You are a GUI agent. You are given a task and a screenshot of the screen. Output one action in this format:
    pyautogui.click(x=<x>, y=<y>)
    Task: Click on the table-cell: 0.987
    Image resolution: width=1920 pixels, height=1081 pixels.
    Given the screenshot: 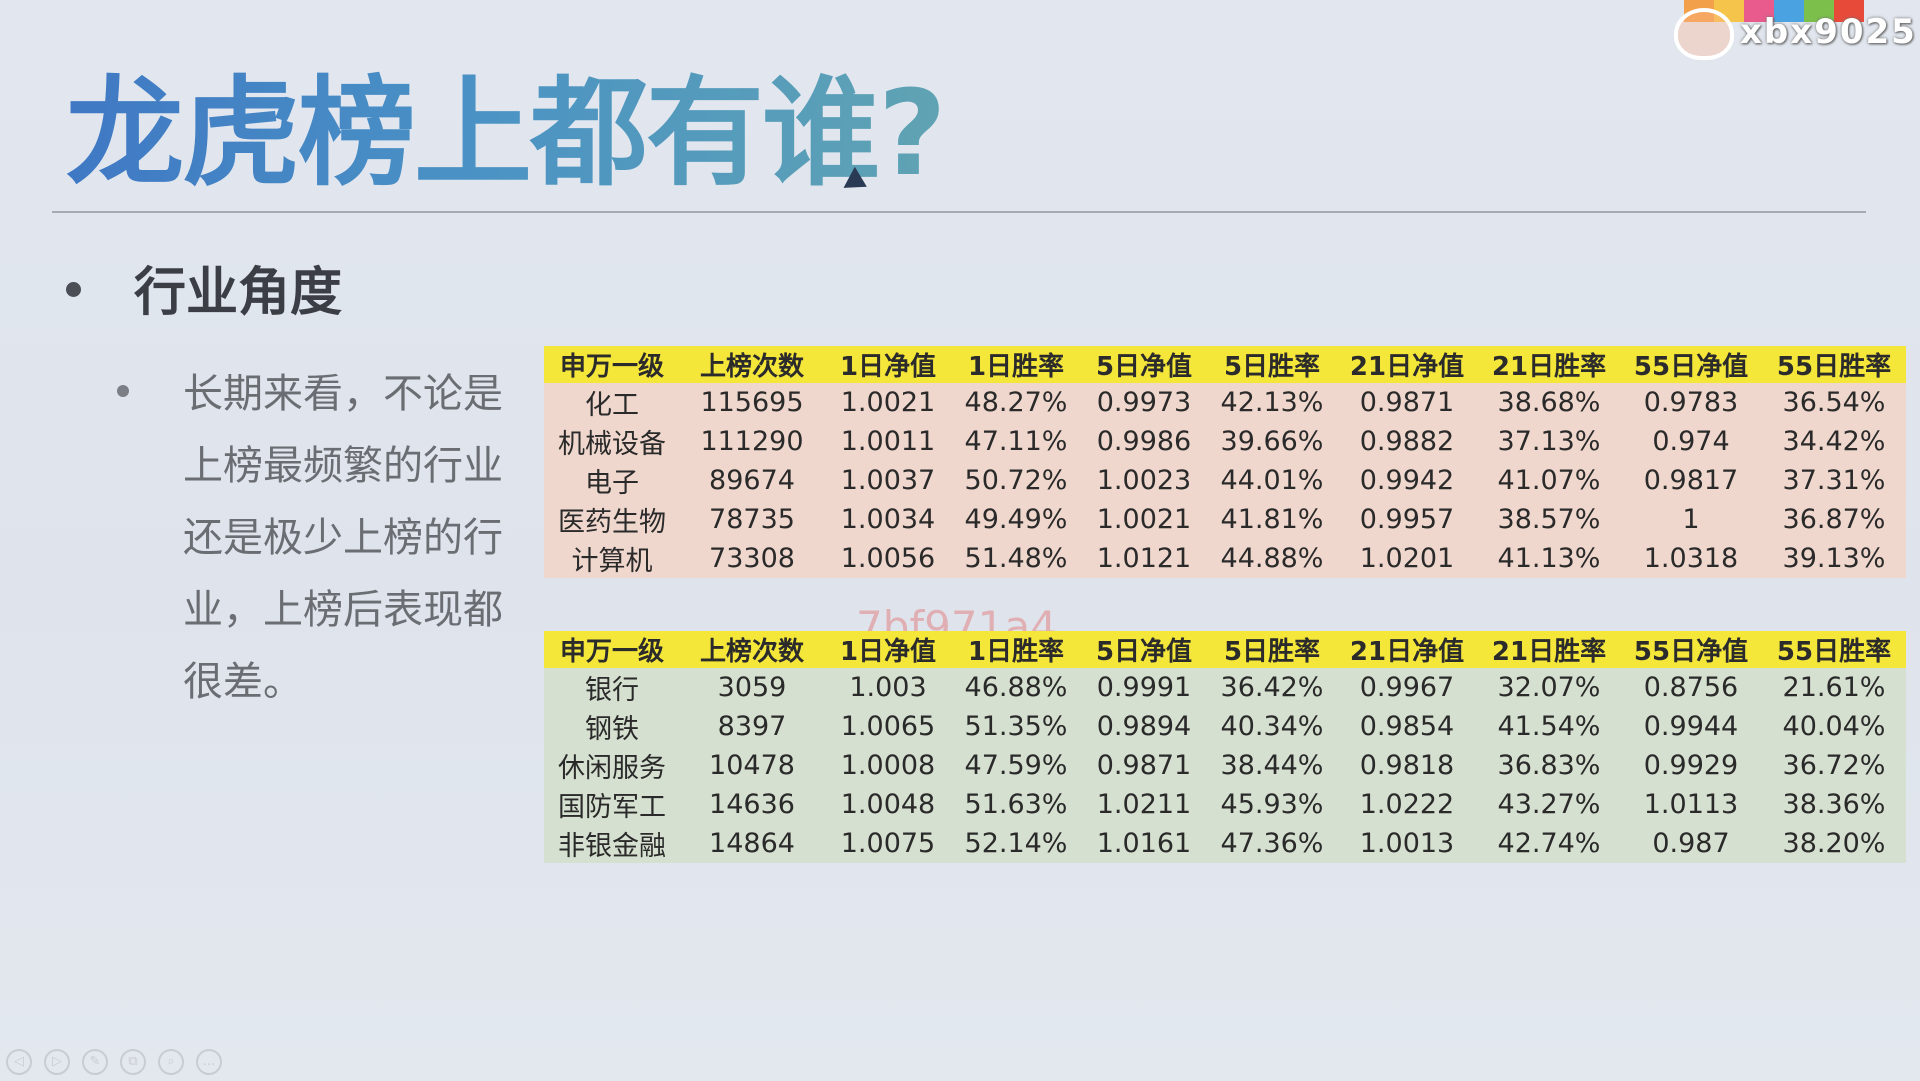 What is the action you would take?
    pyautogui.click(x=1691, y=843)
    